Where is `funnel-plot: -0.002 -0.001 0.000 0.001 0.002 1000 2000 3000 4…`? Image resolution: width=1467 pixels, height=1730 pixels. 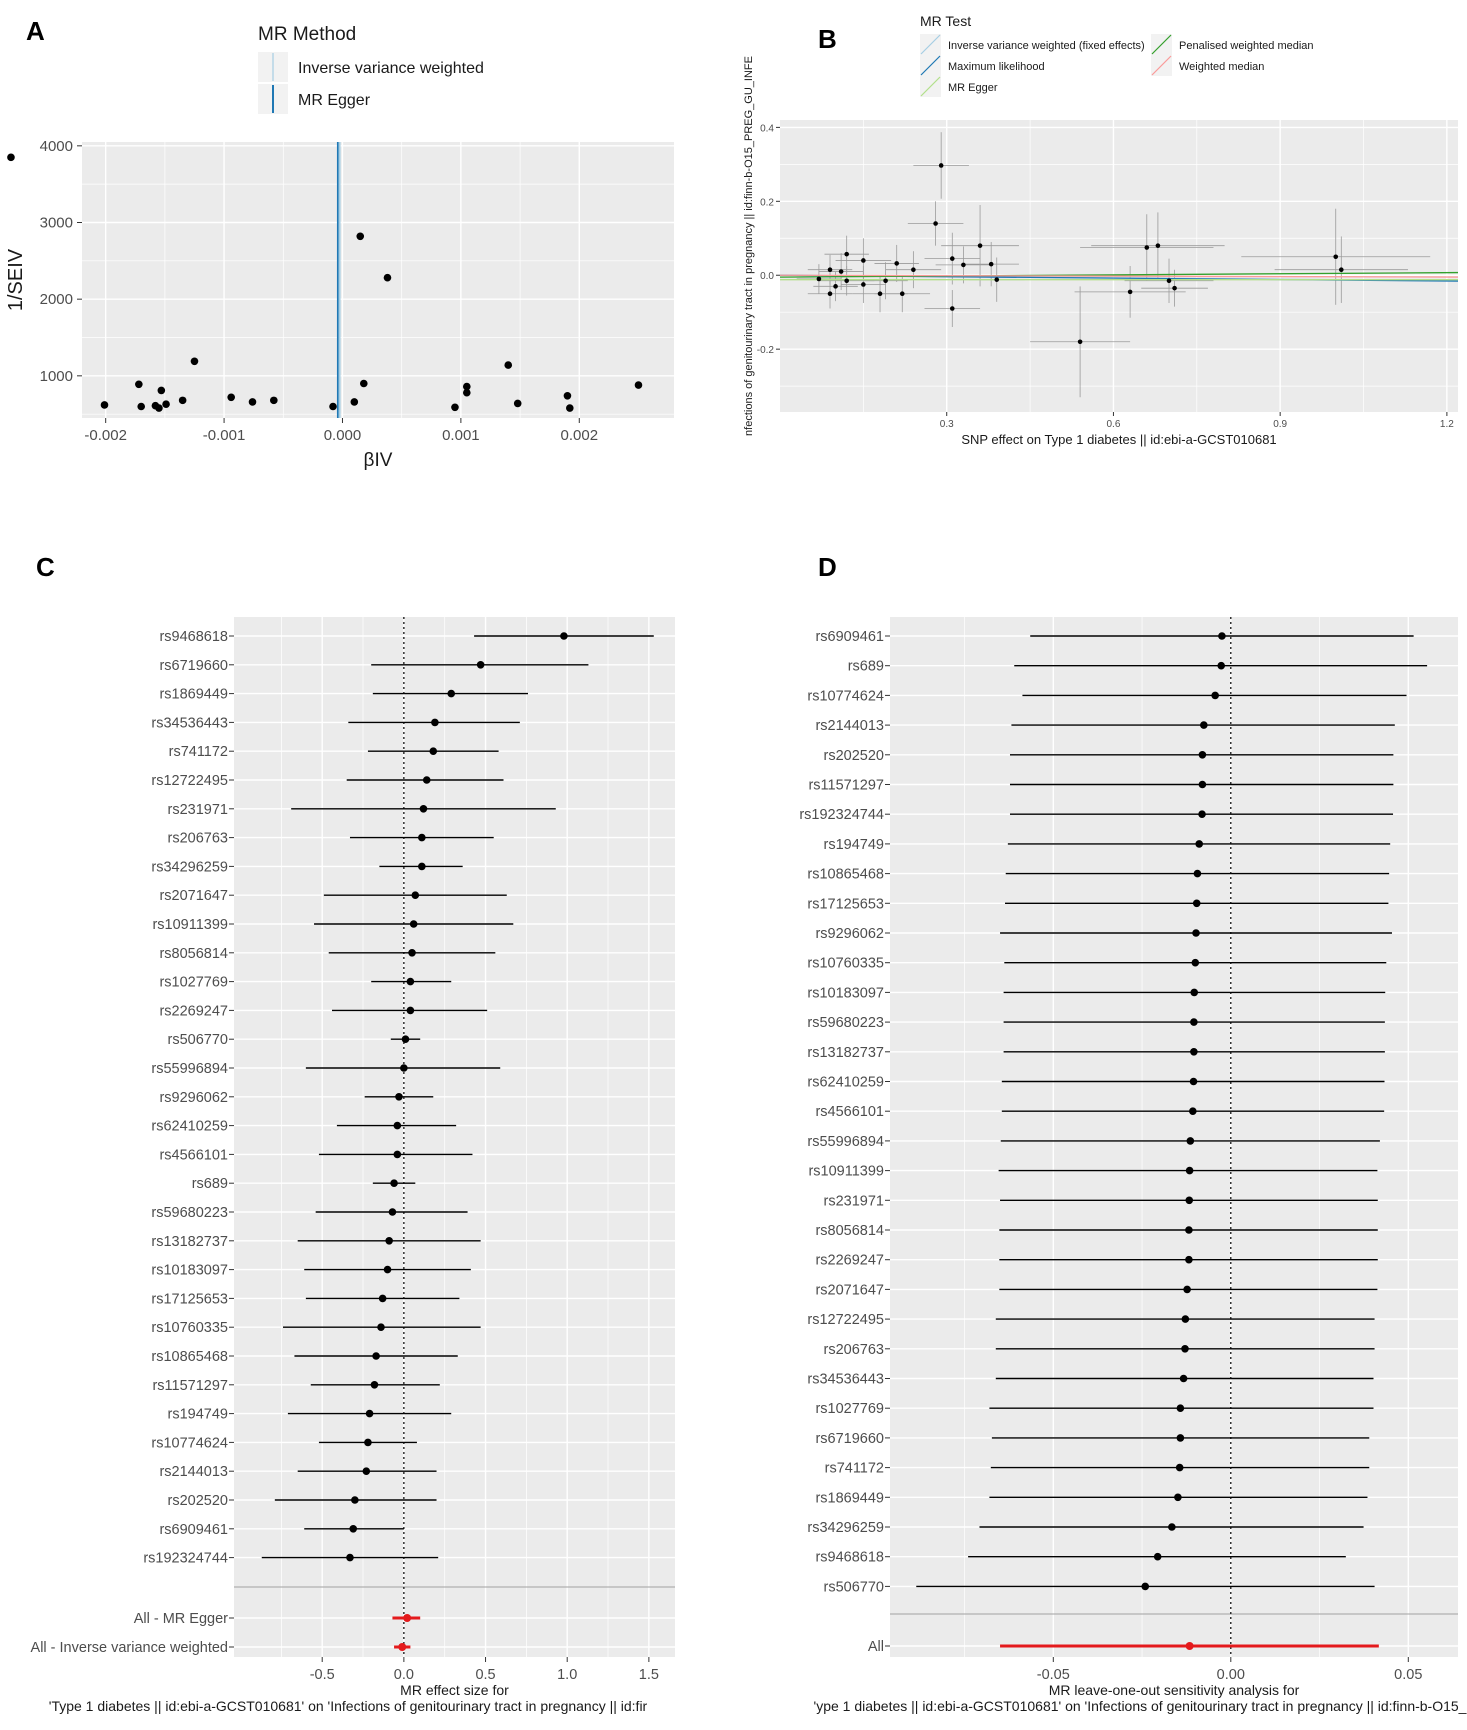 funnel-plot: -0.002 -0.001 0.000 0.001 0.002 1000 2000 3000 4… is located at coordinates (339, 247).